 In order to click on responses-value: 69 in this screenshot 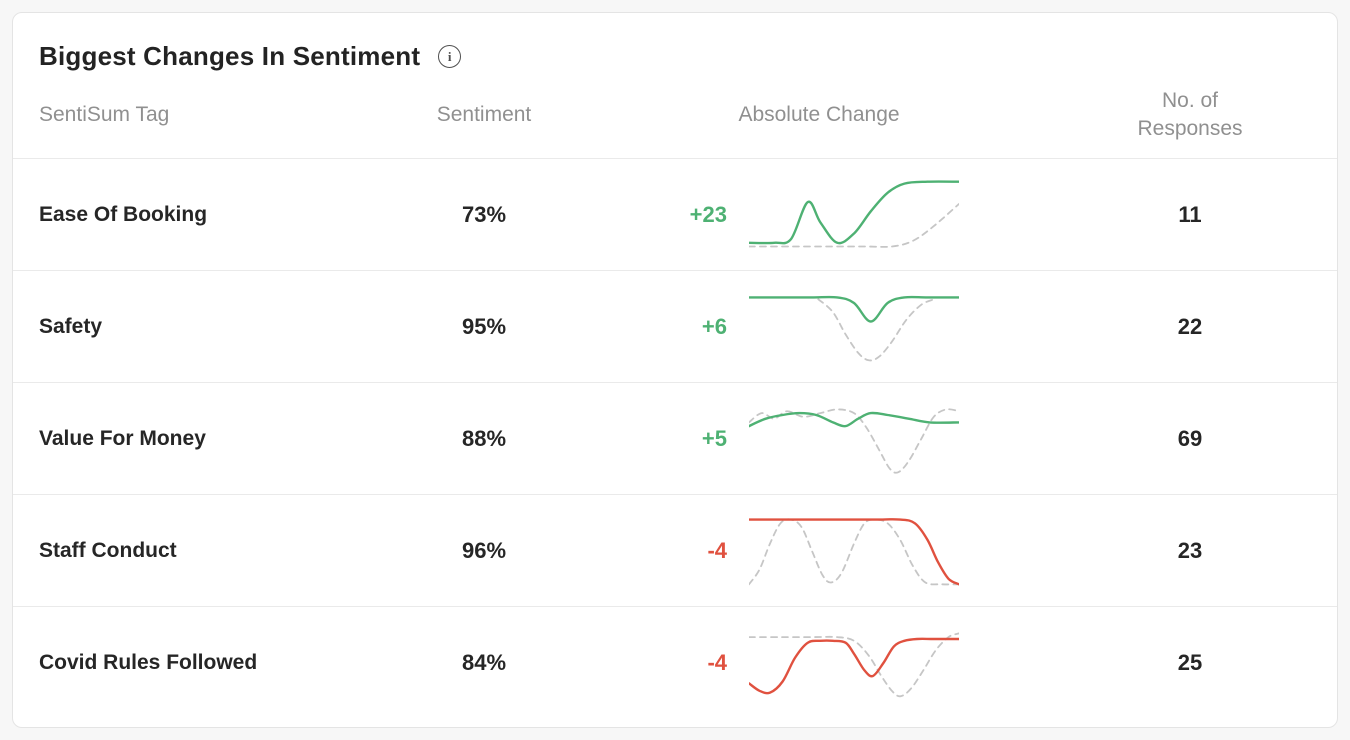, I will do `click(1190, 438)`.